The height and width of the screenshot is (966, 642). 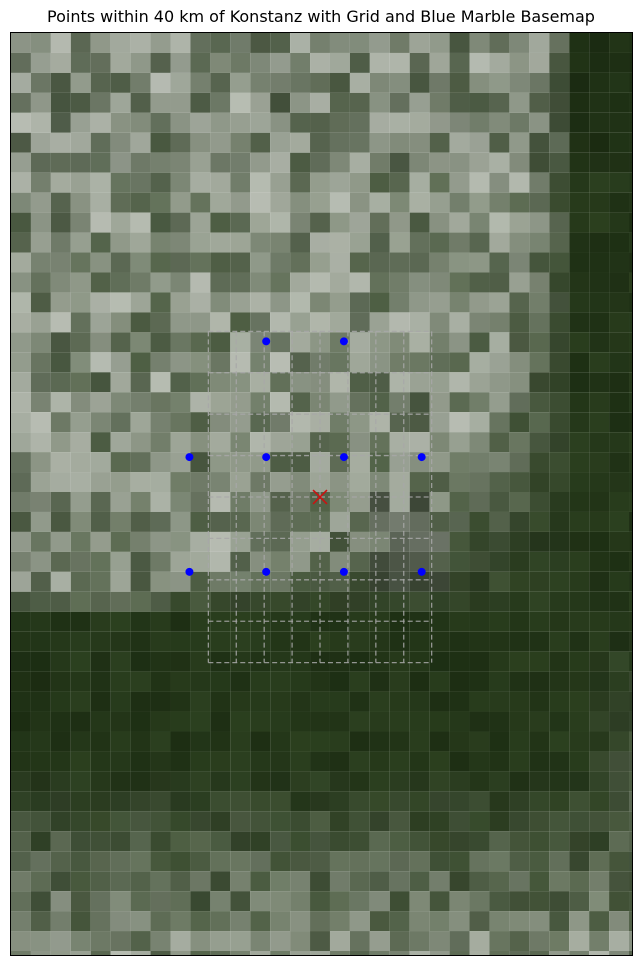 I want to click on points-layer, so click(x=305, y=456).